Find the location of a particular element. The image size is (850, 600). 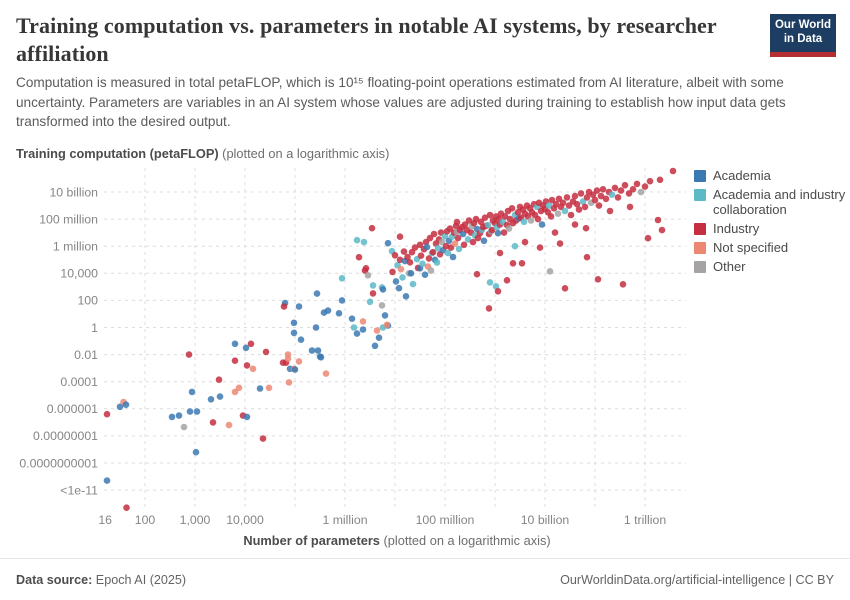

legend-item-industry: Industry is located at coordinates (770, 229).